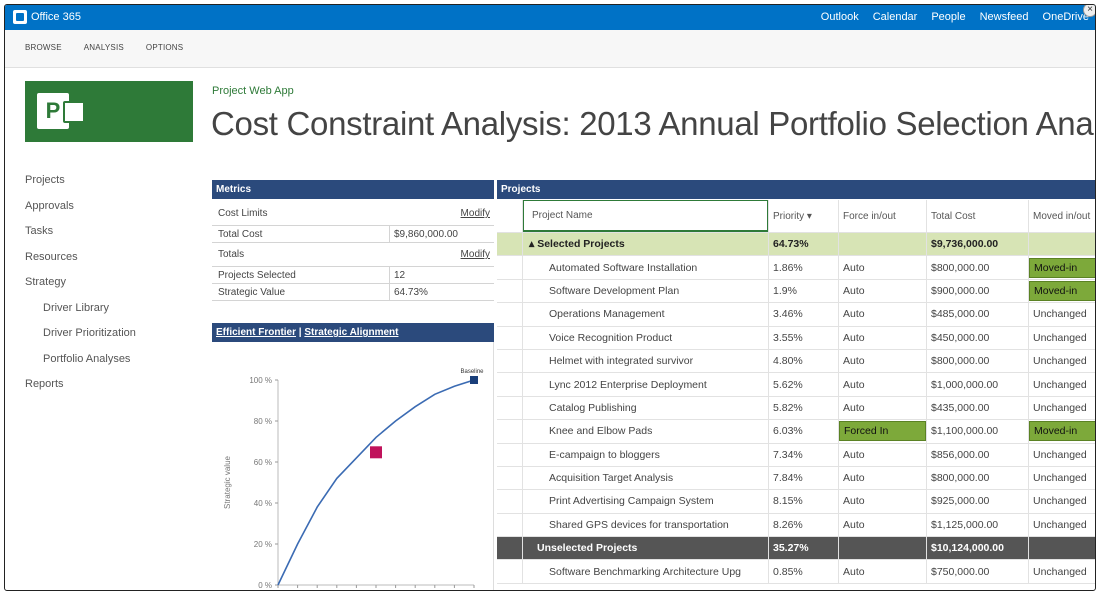 The height and width of the screenshot is (595, 1100). I want to click on moved-cell: Unchanged, so click(1061, 478).